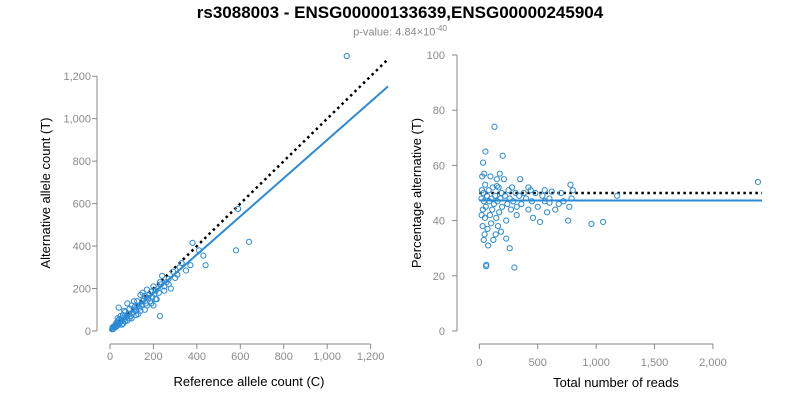 This screenshot has width=800, height=400. Describe the element at coordinates (45, 192) in the screenshot. I see `y-axis-label: Alternative allele count (T)` at that location.